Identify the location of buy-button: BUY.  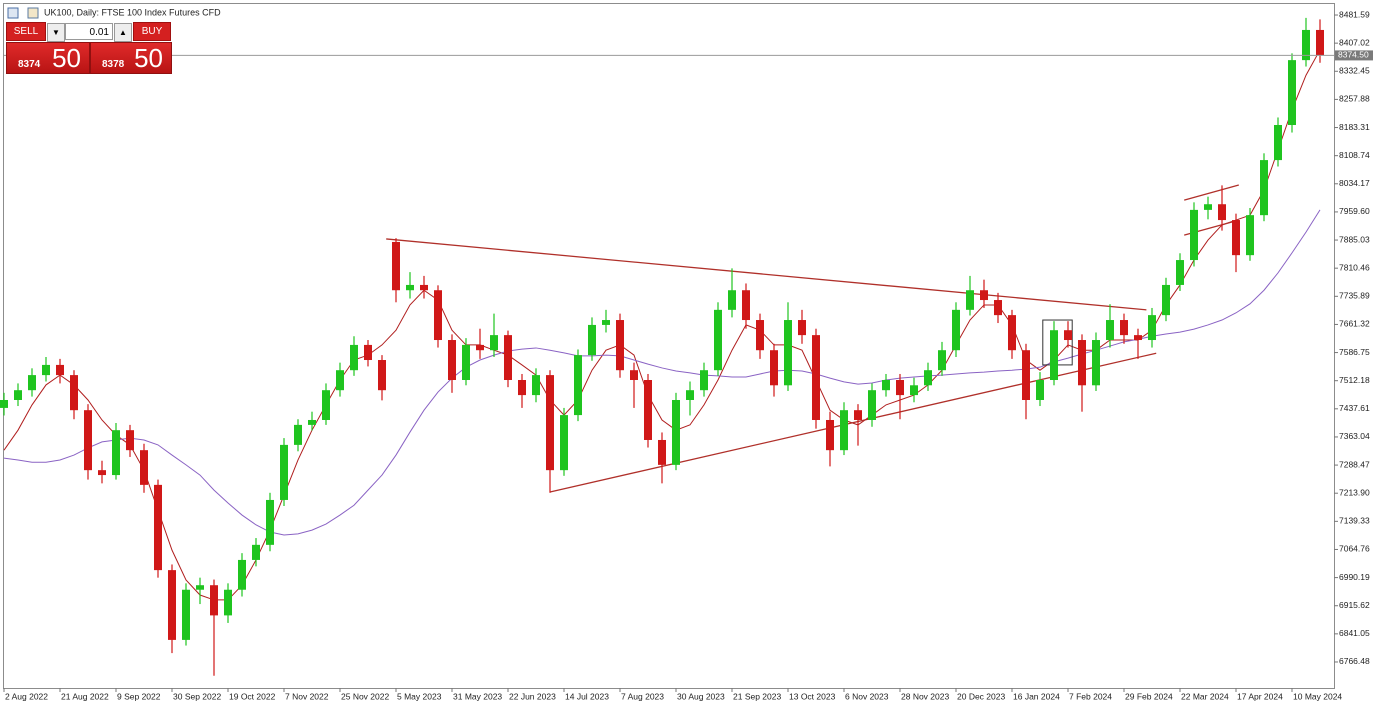
(152, 31).